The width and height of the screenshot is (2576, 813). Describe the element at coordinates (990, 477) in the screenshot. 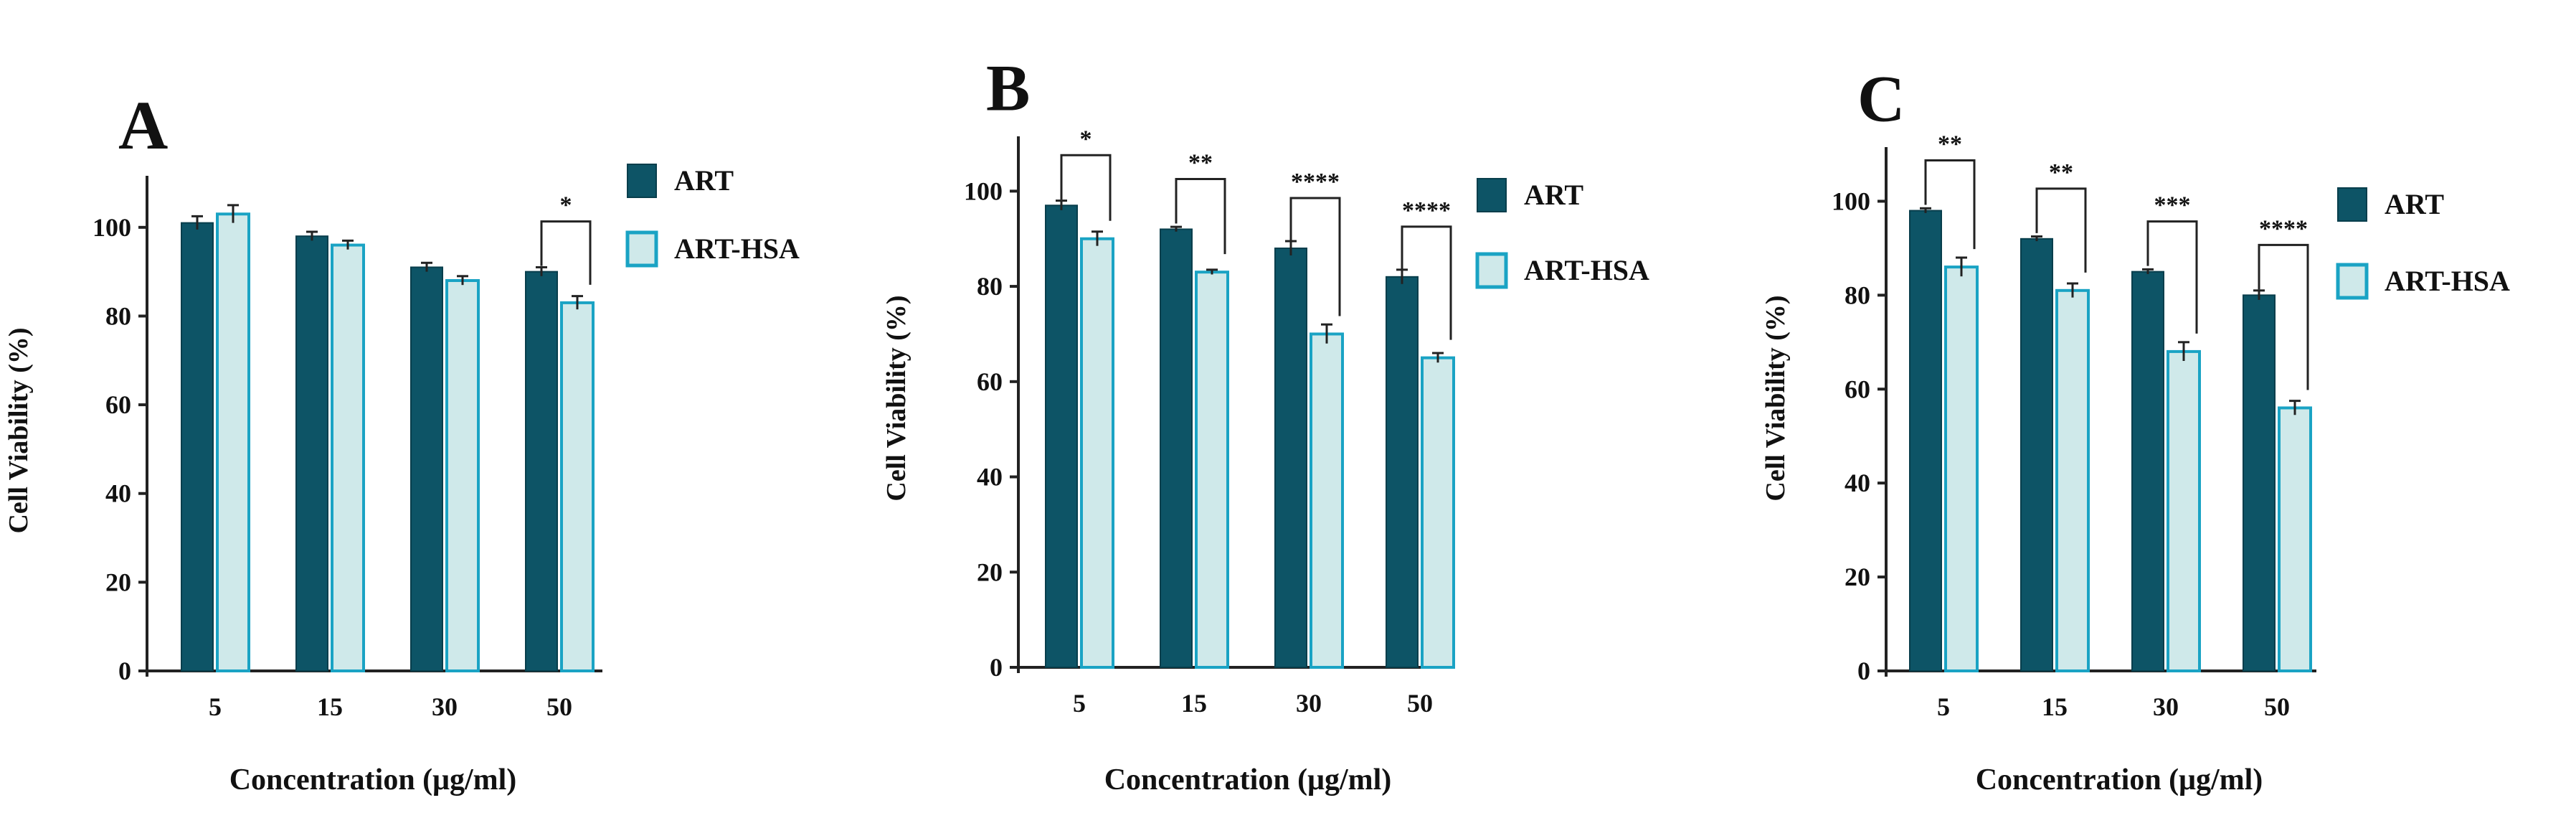

I see `panel-b-y-tick-label: 40` at that location.